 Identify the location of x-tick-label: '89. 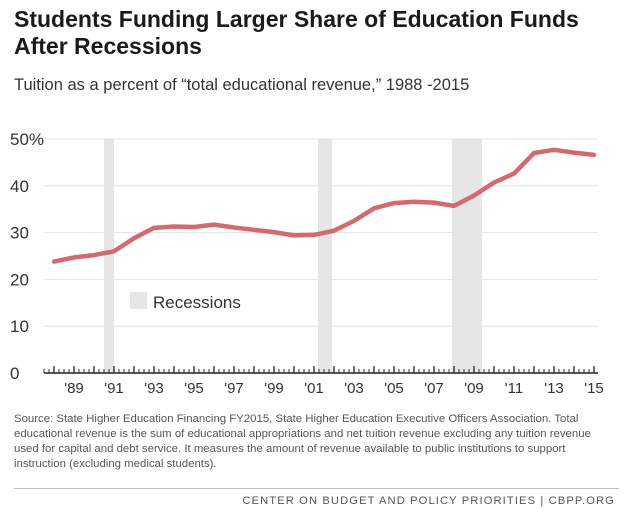
(74, 388).